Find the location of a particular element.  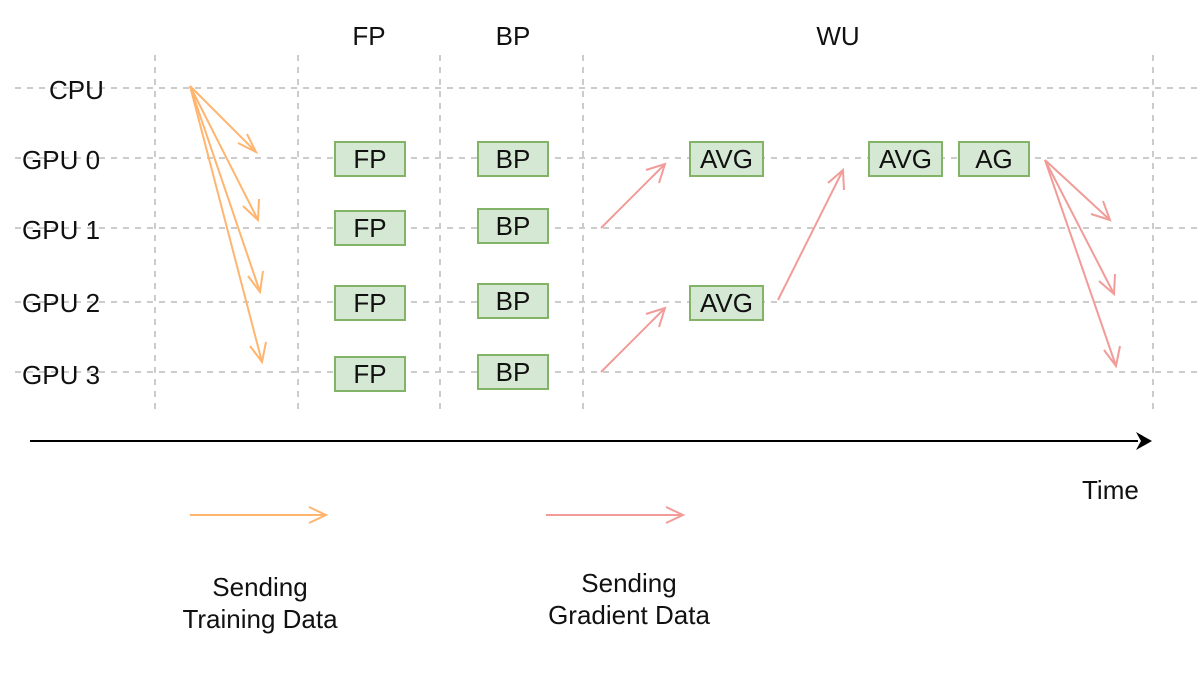

avg-block-gpu0-second: AVG is located at coordinates (905, 159).